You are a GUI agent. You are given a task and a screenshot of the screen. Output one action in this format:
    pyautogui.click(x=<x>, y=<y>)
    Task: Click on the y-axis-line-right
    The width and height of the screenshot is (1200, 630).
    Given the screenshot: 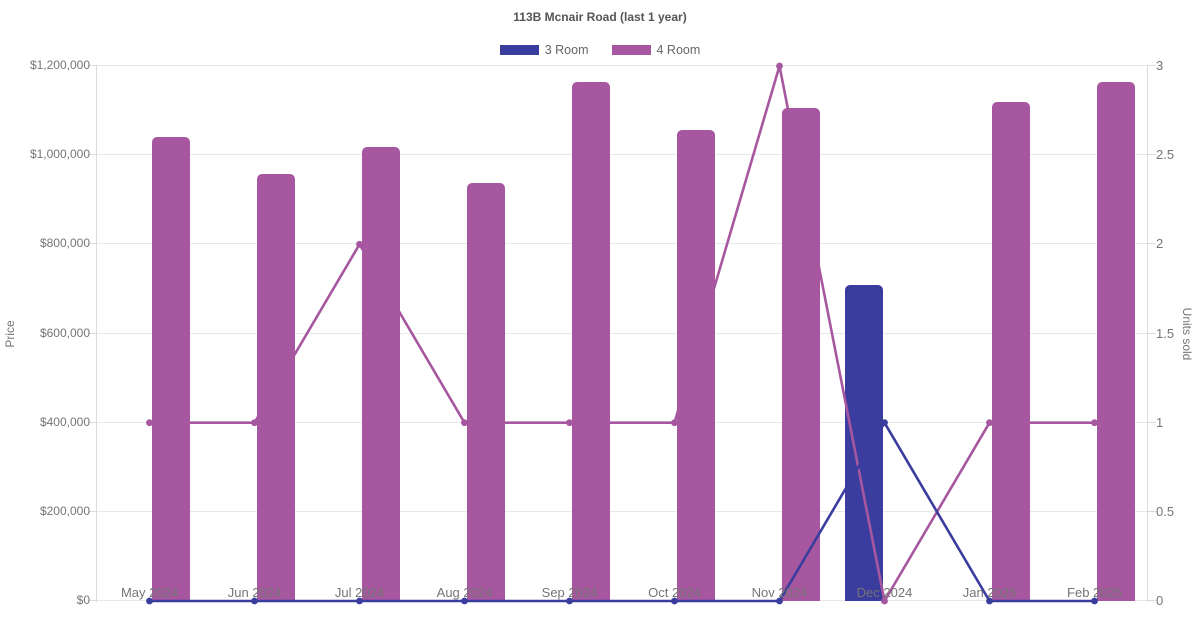 What is the action you would take?
    pyautogui.click(x=1147, y=334)
    